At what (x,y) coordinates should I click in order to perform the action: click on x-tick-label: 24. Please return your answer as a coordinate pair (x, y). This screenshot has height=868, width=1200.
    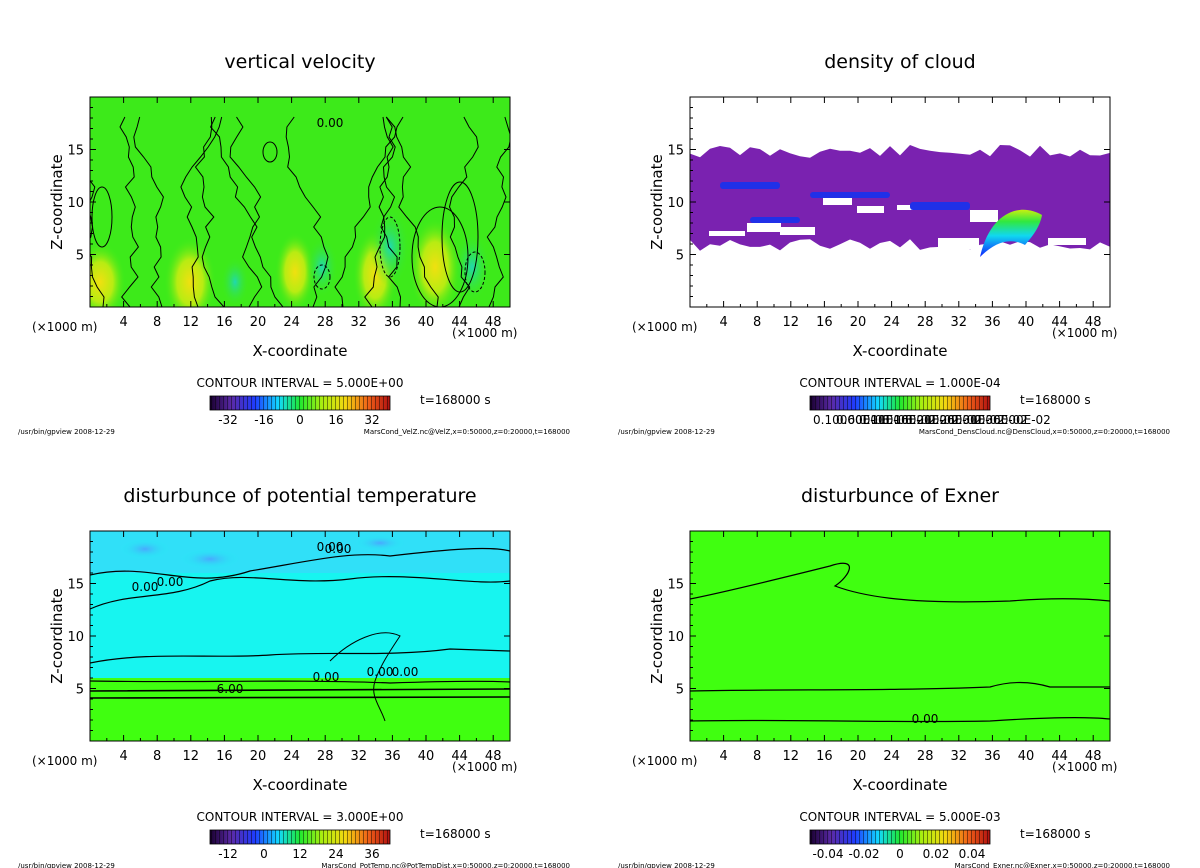
    Looking at the image, I should click on (891, 756).